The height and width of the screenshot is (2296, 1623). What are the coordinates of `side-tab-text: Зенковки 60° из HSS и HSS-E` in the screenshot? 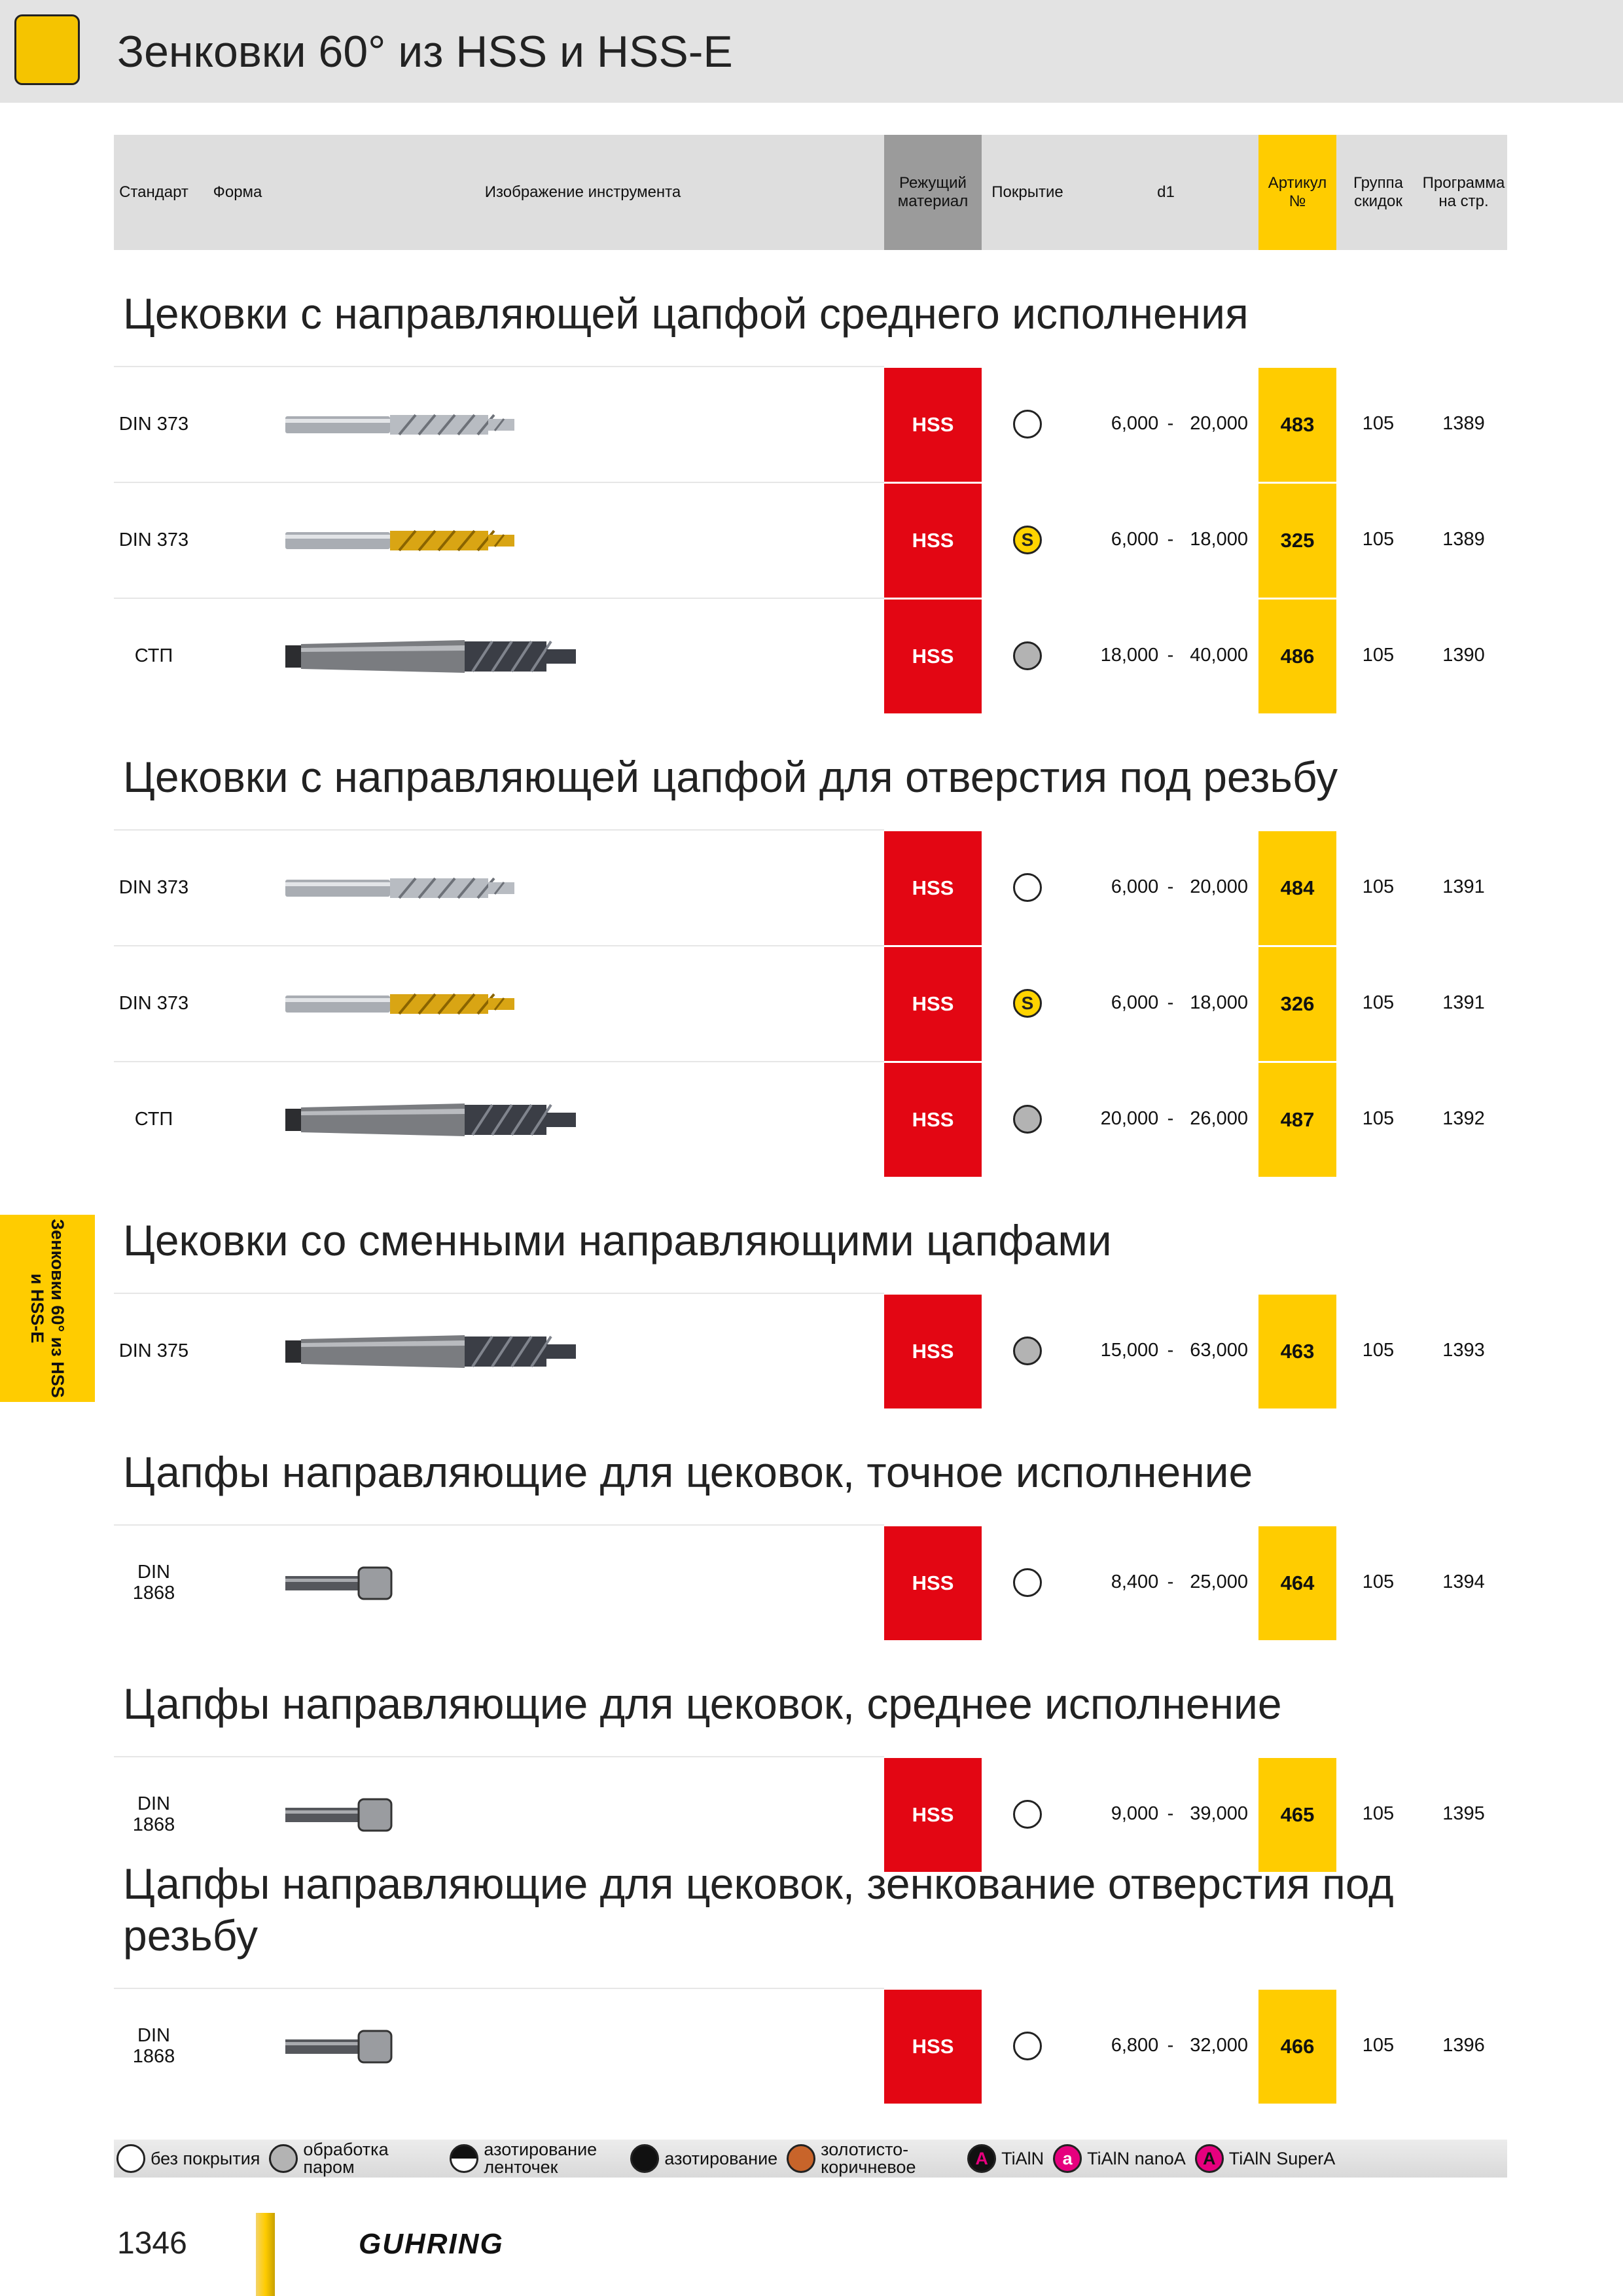 It's located at (48, 1308).